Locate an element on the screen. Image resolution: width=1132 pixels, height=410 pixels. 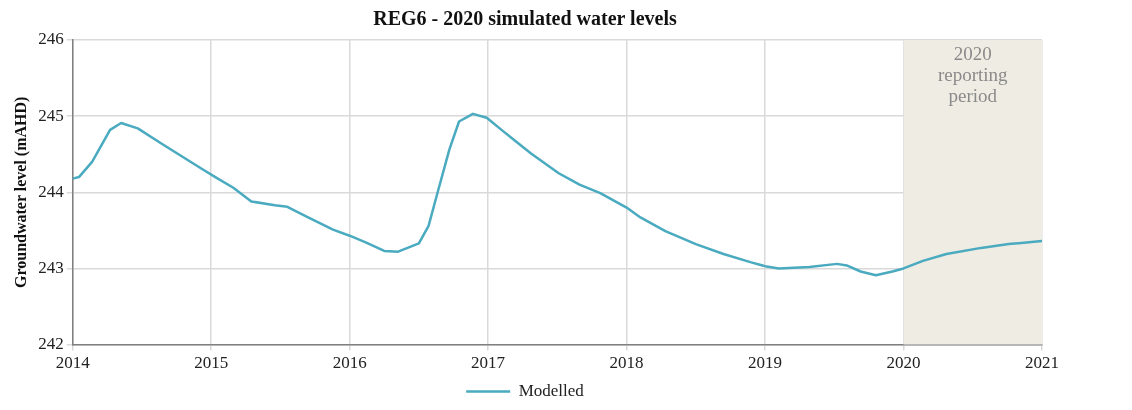
y-tick-label: 244 is located at coordinates (51, 191).